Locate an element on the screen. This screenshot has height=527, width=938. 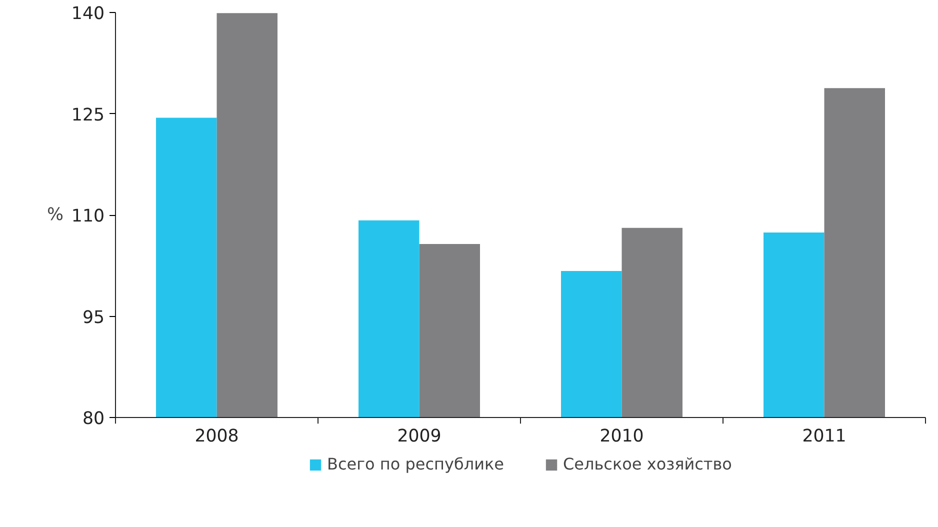
x-tick-label: 2008 is located at coordinates (216, 436).